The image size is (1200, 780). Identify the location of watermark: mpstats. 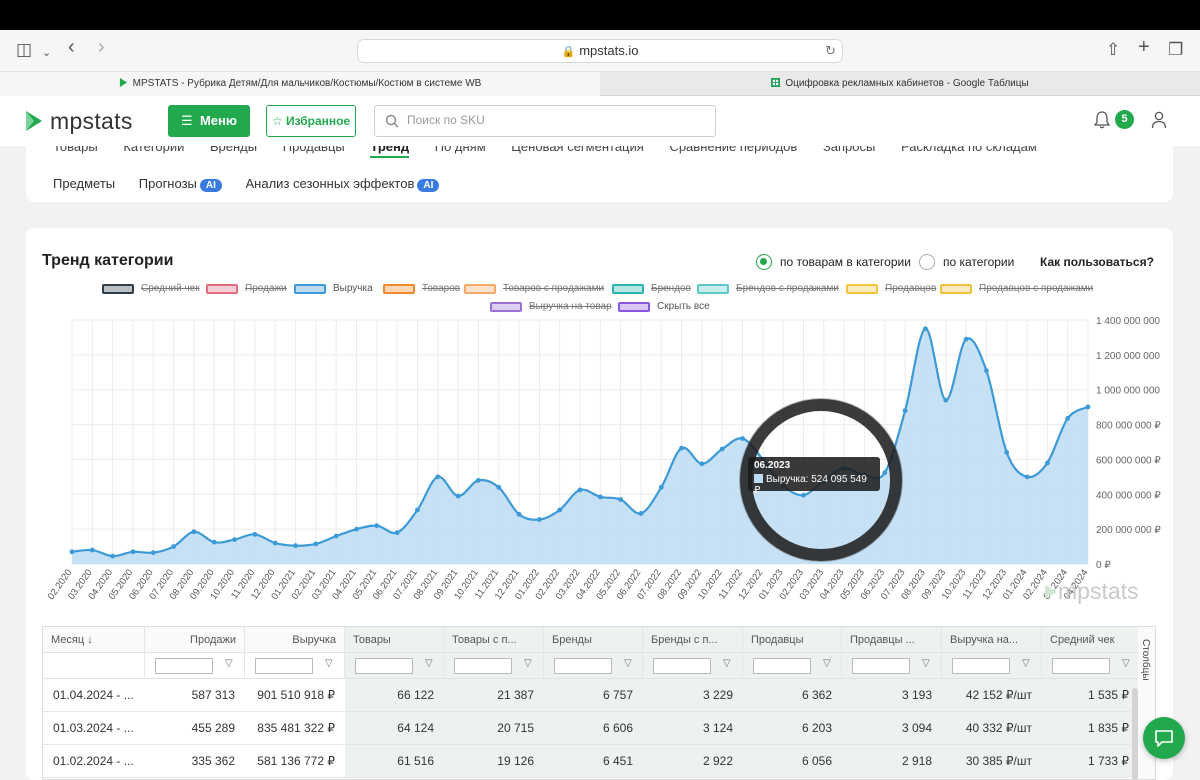
(1091, 591).